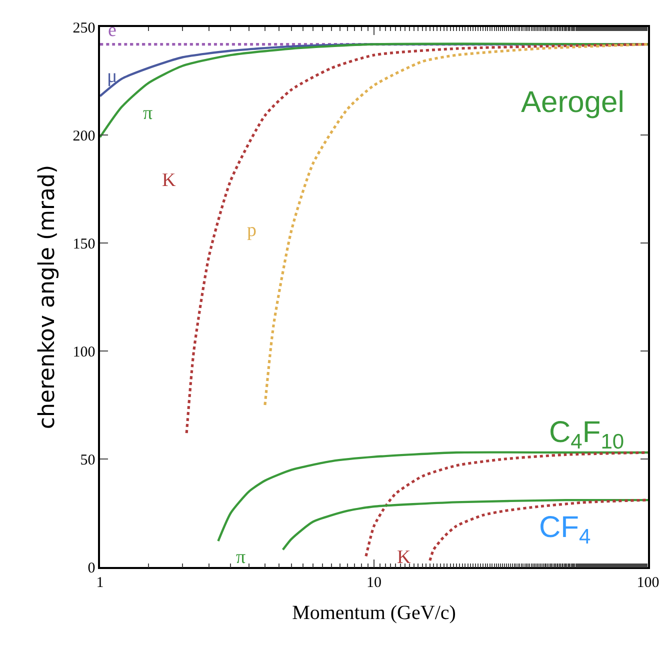 The height and width of the screenshot is (646, 671). What do you see at coordinates (88, 460) in the screenshot?
I see `y-tick-label: 50` at bounding box center [88, 460].